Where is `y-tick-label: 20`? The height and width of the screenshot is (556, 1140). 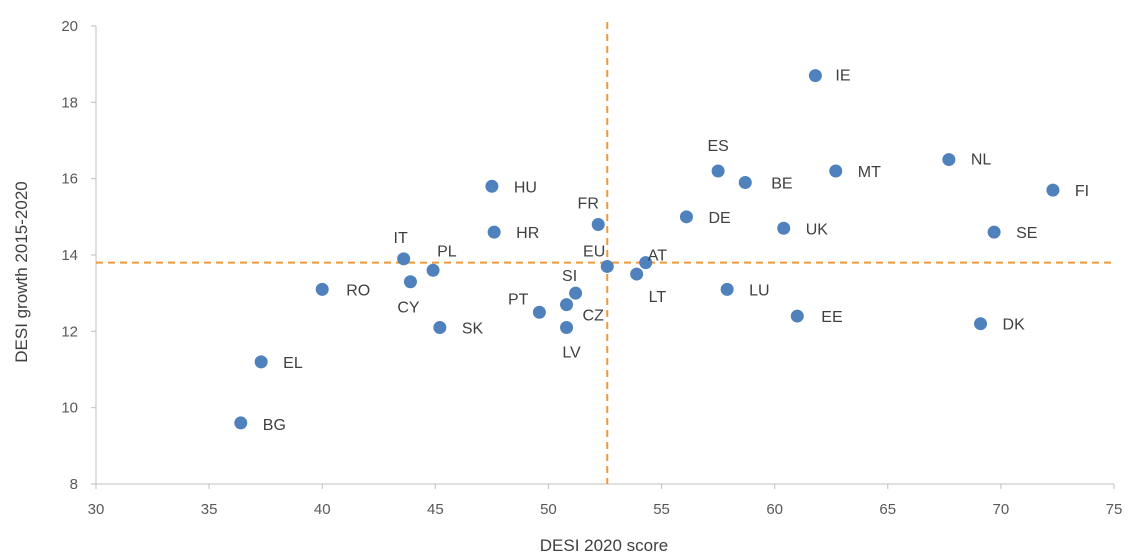
y-tick-label: 20 is located at coordinates (69, 26).